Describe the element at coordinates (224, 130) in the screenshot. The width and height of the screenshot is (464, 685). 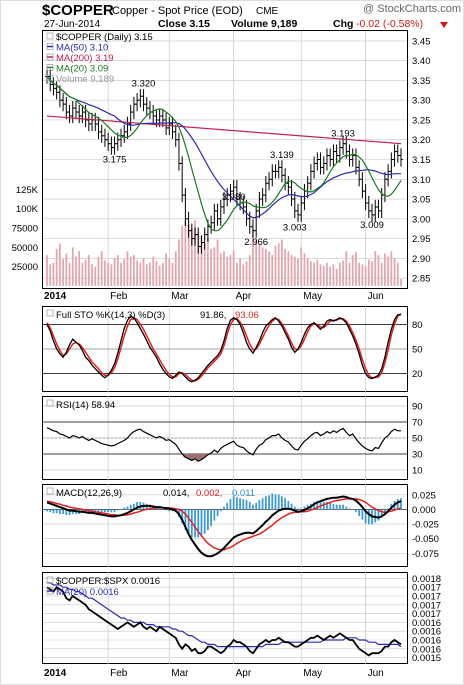
I see `ma200-line` at that location.